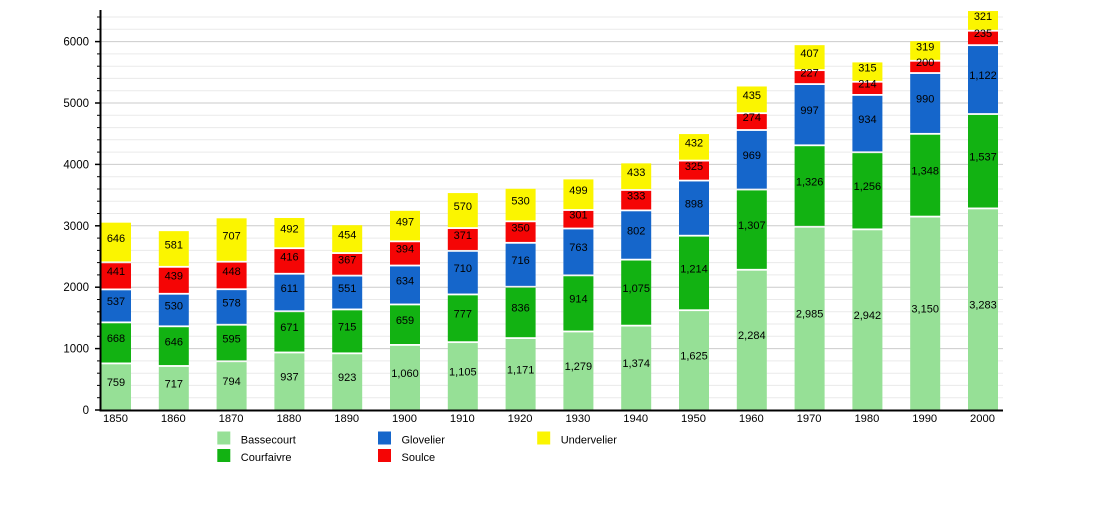 The image size is (1100, 505). I want to click on svg-text: 1,122, so click(983, 76).